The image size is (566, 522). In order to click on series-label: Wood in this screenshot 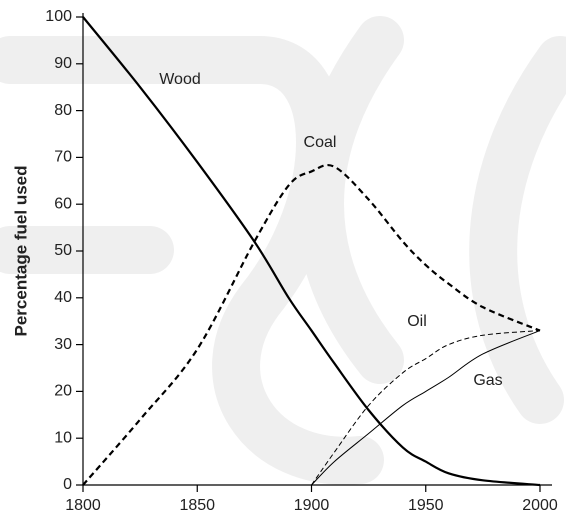, I will do `click(180, 79)`.